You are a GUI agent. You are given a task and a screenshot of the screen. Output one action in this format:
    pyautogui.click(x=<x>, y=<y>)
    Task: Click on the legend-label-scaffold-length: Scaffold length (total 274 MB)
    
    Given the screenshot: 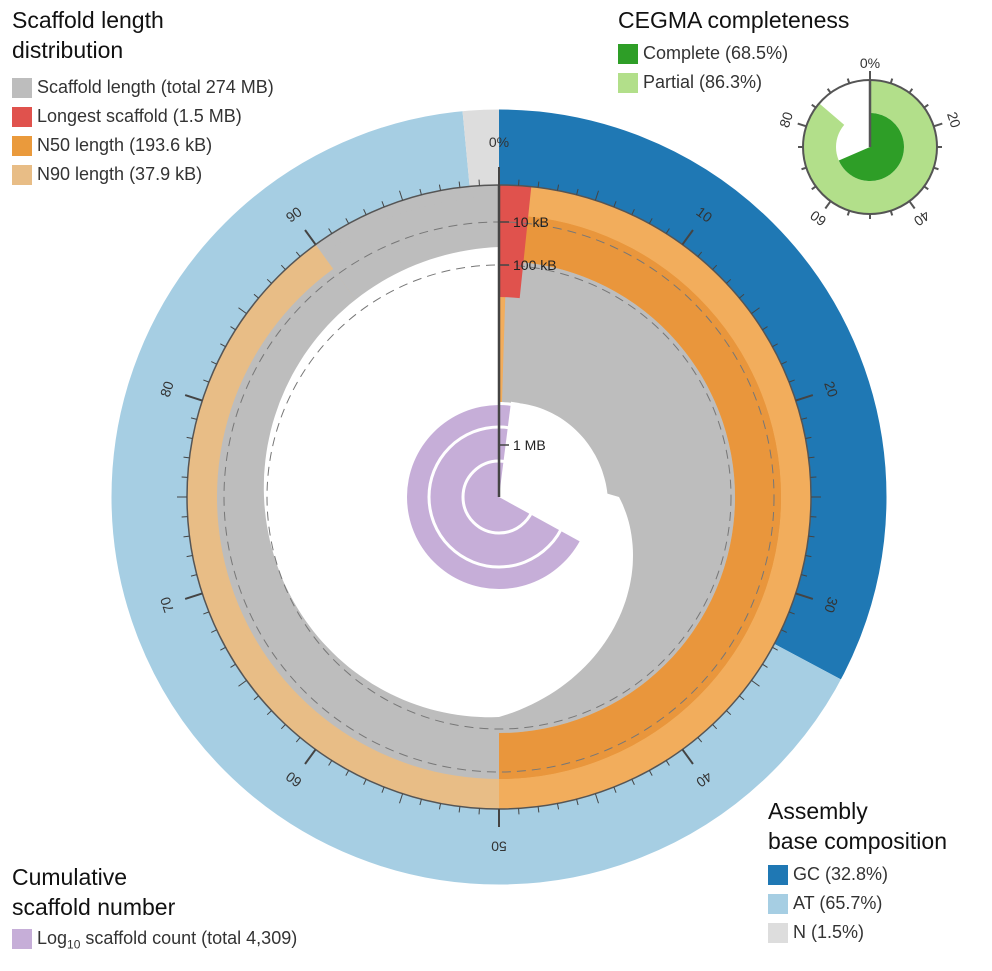 What is the action you would take?
    pyautogui.click(x=155, y=87)
    